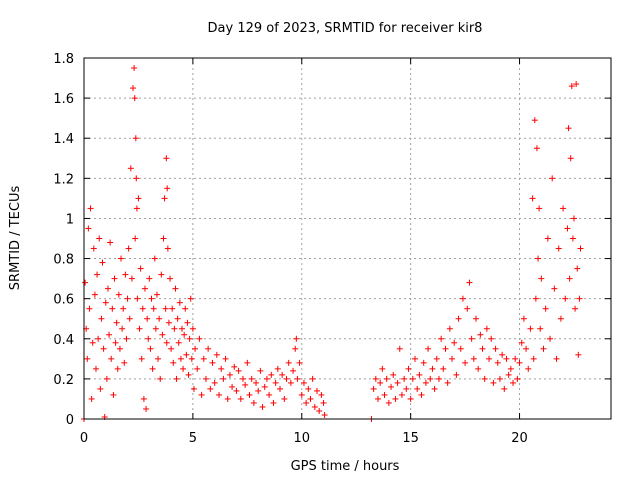 This screenshot has width=640, height=480. I want to click on y-tick-label: 1.8, so click(63, 59).